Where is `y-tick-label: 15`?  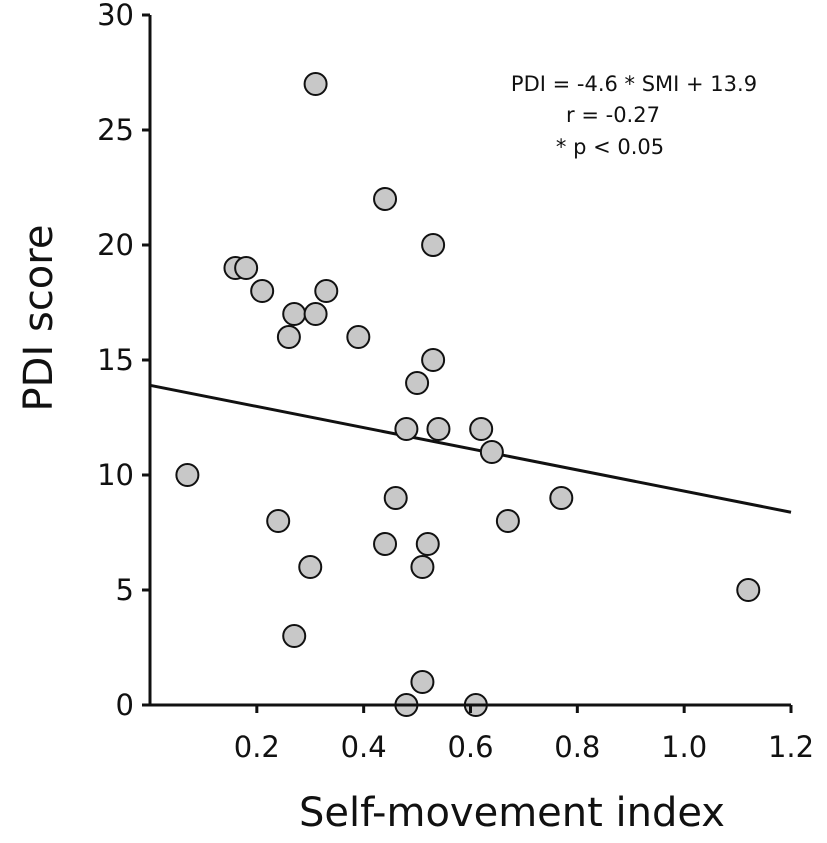
y-tick-label: 15 is located at coordinates (115, 360).